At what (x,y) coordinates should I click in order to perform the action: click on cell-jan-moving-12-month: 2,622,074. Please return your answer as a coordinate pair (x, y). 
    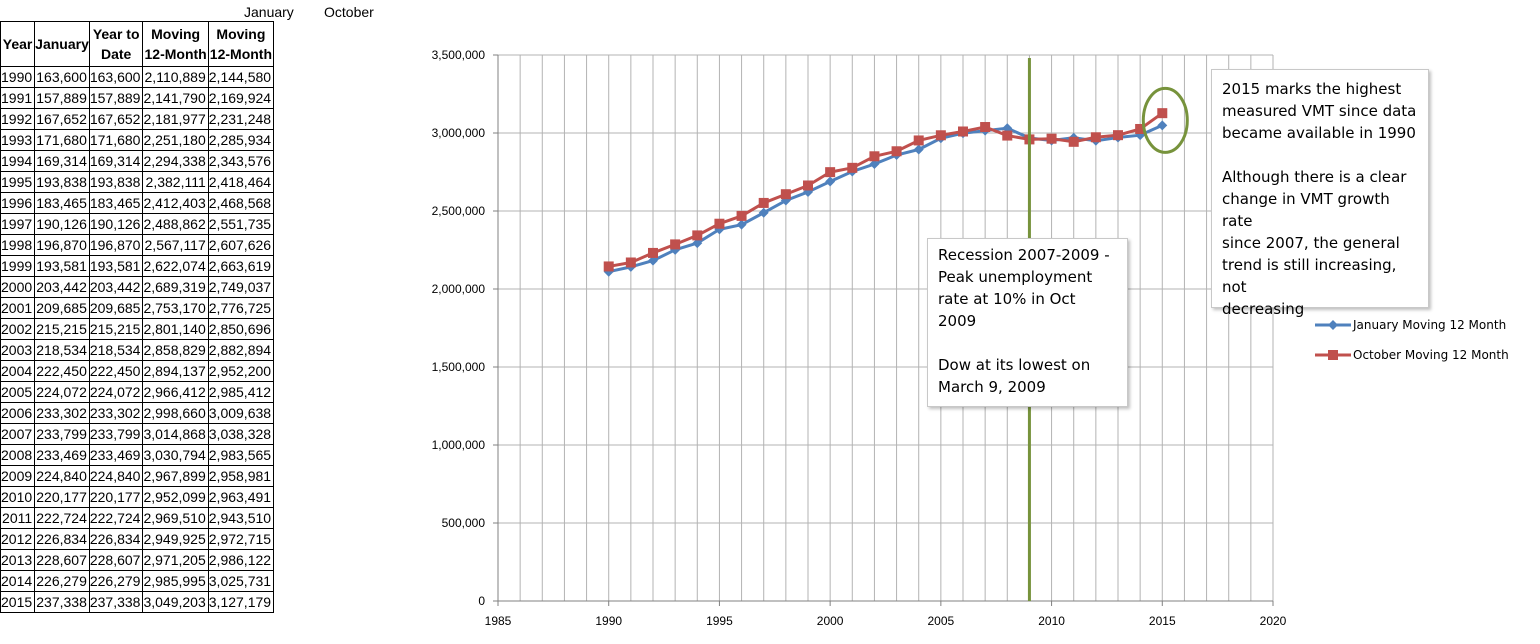
    Looking at the image, I should click on (175, 266).